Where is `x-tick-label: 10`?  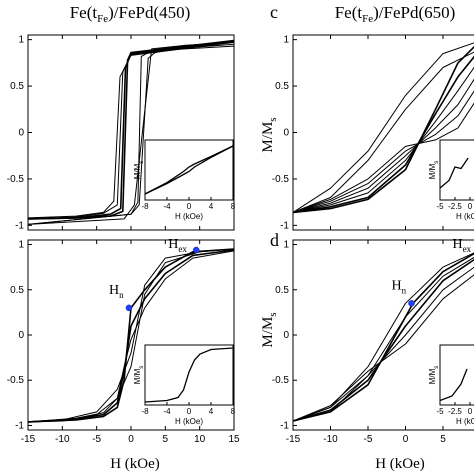
x-tick-label: 10 is located at coordinates (200, 439).